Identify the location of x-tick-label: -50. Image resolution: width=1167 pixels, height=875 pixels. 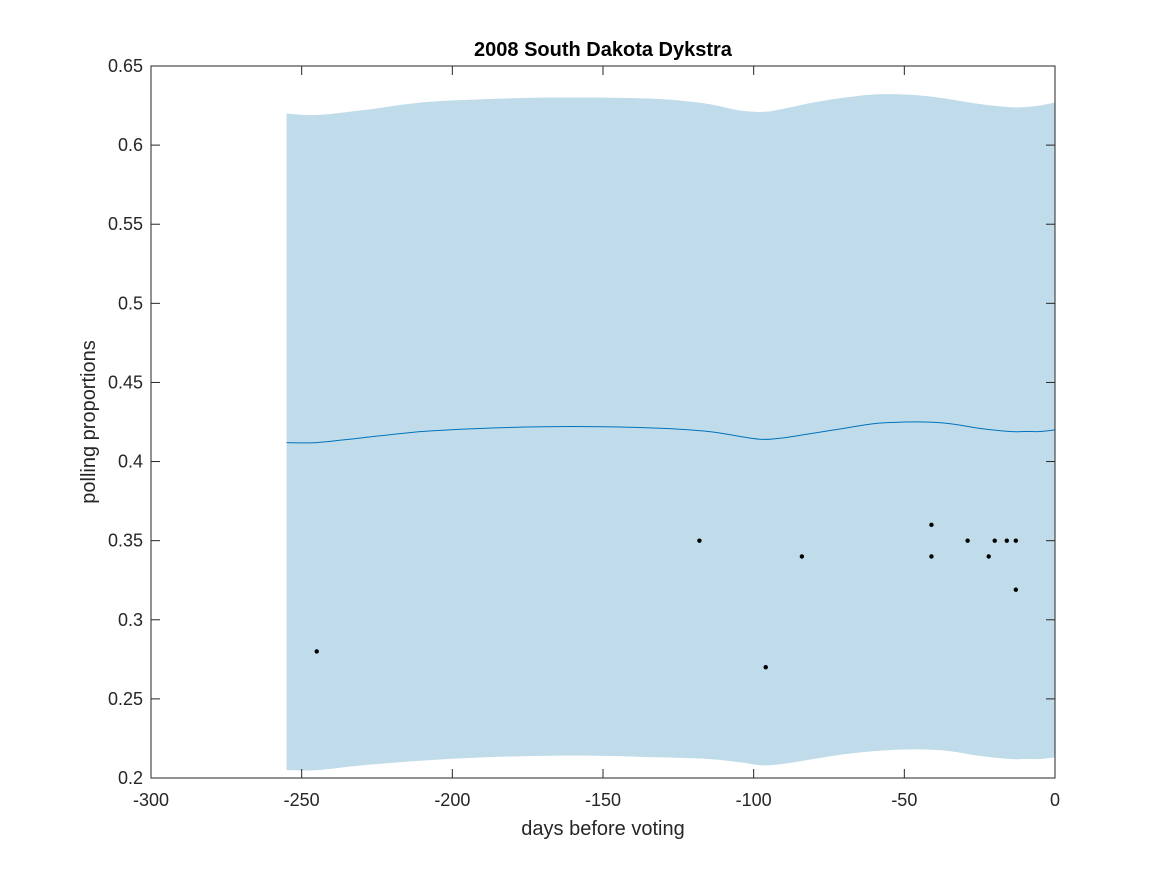
(904, 800).